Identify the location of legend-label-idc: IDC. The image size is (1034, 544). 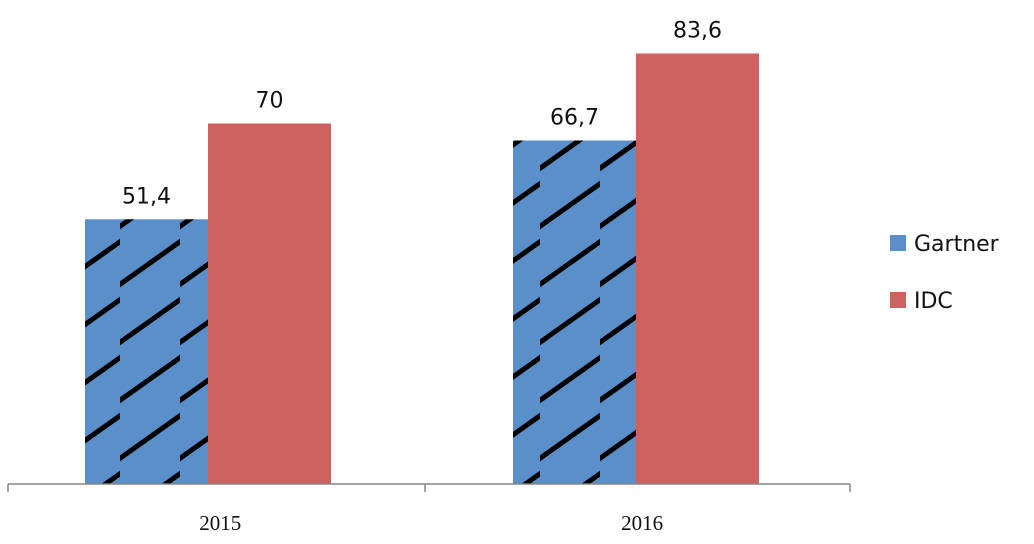
(933, 301).